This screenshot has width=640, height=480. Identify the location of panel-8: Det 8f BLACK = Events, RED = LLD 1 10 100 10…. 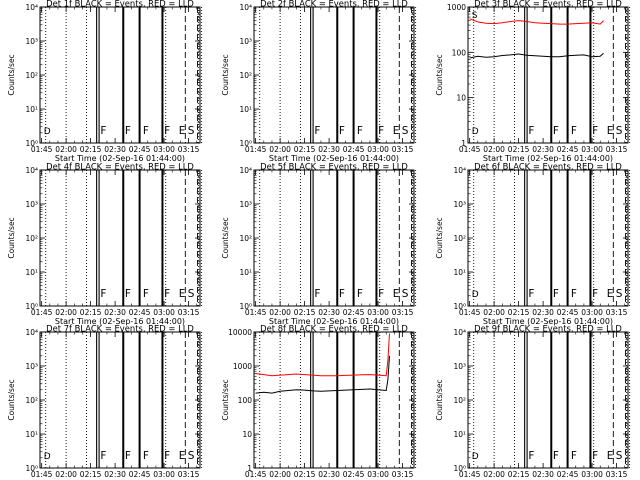
(319, 402).